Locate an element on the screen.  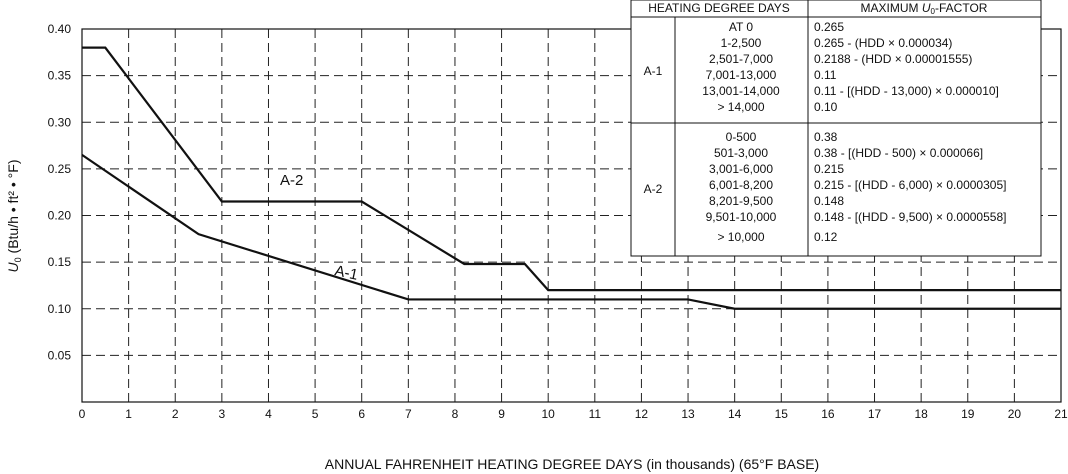
curve-label-a2: A-2 is located at coordinates (291, 180).